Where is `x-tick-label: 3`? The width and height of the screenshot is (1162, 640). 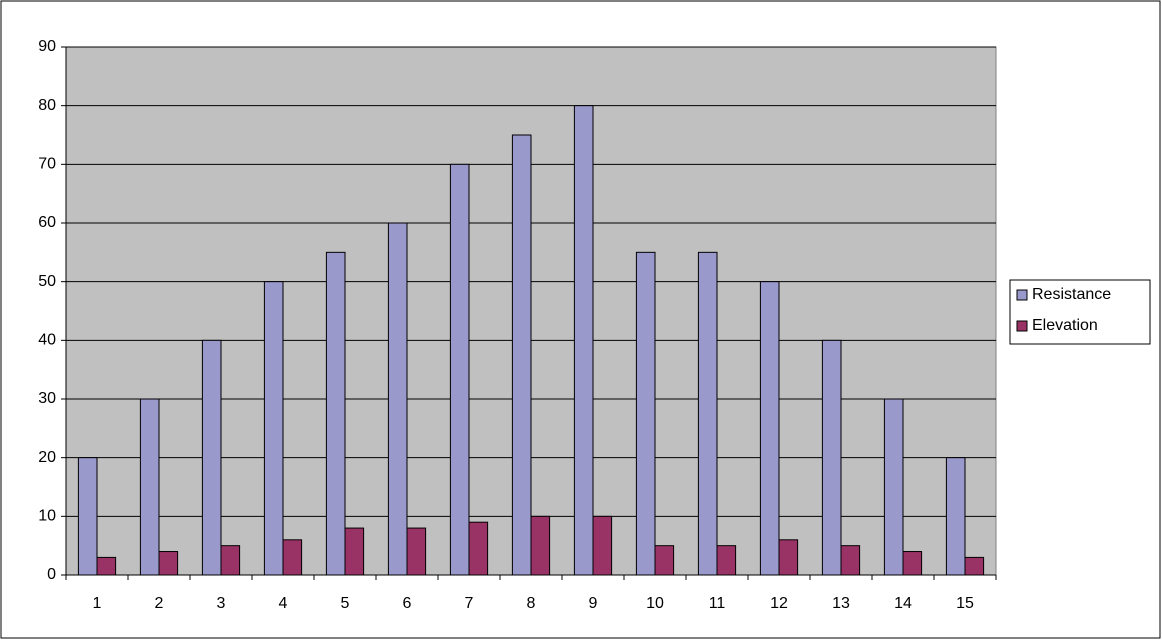
x-tick-label: 3 is located at coordinates (221, 603).